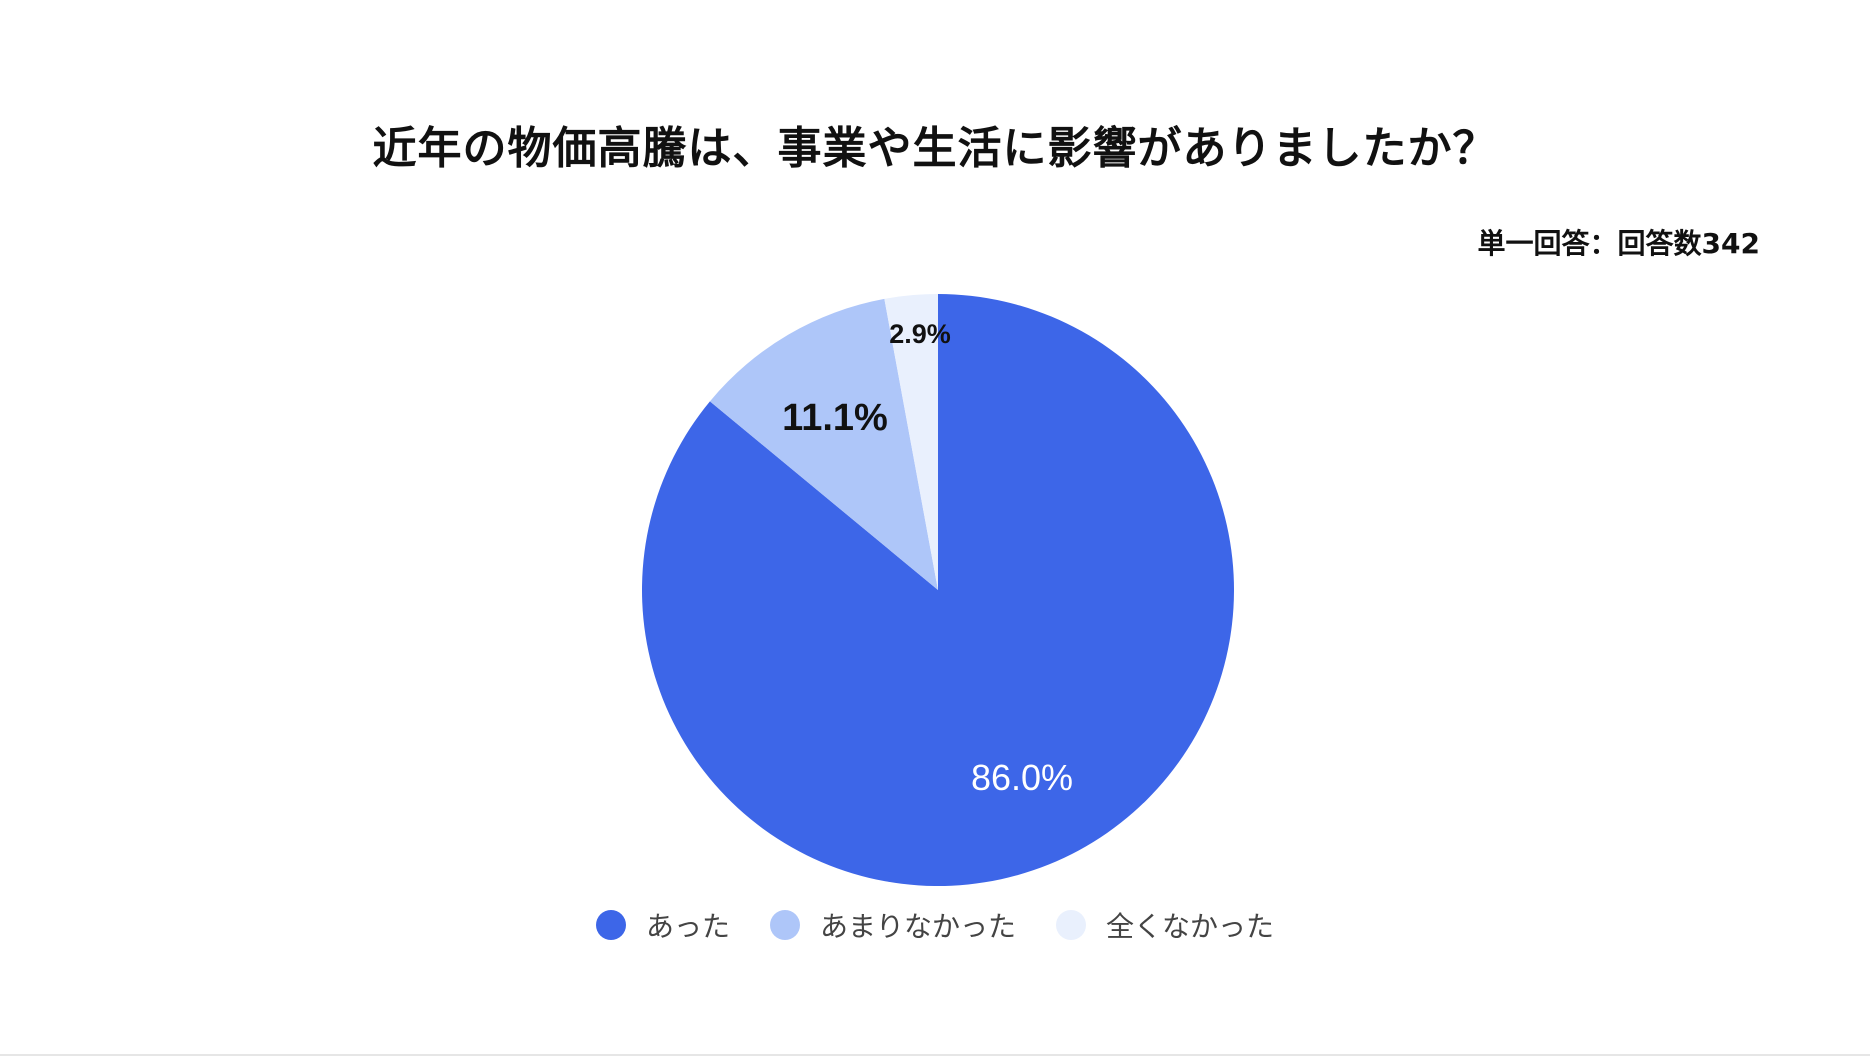  What do you see at coordinates (920, 334) in the screenshot?
I see `slice-label-mattaku-nakatta: 2.9%` at bounding box center [920, 334].